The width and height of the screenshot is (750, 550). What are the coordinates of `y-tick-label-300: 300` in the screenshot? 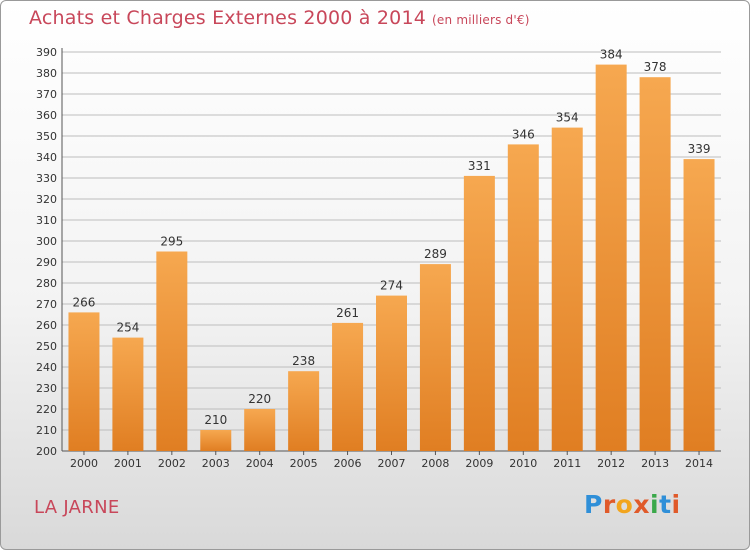 It's located at (46, 241).